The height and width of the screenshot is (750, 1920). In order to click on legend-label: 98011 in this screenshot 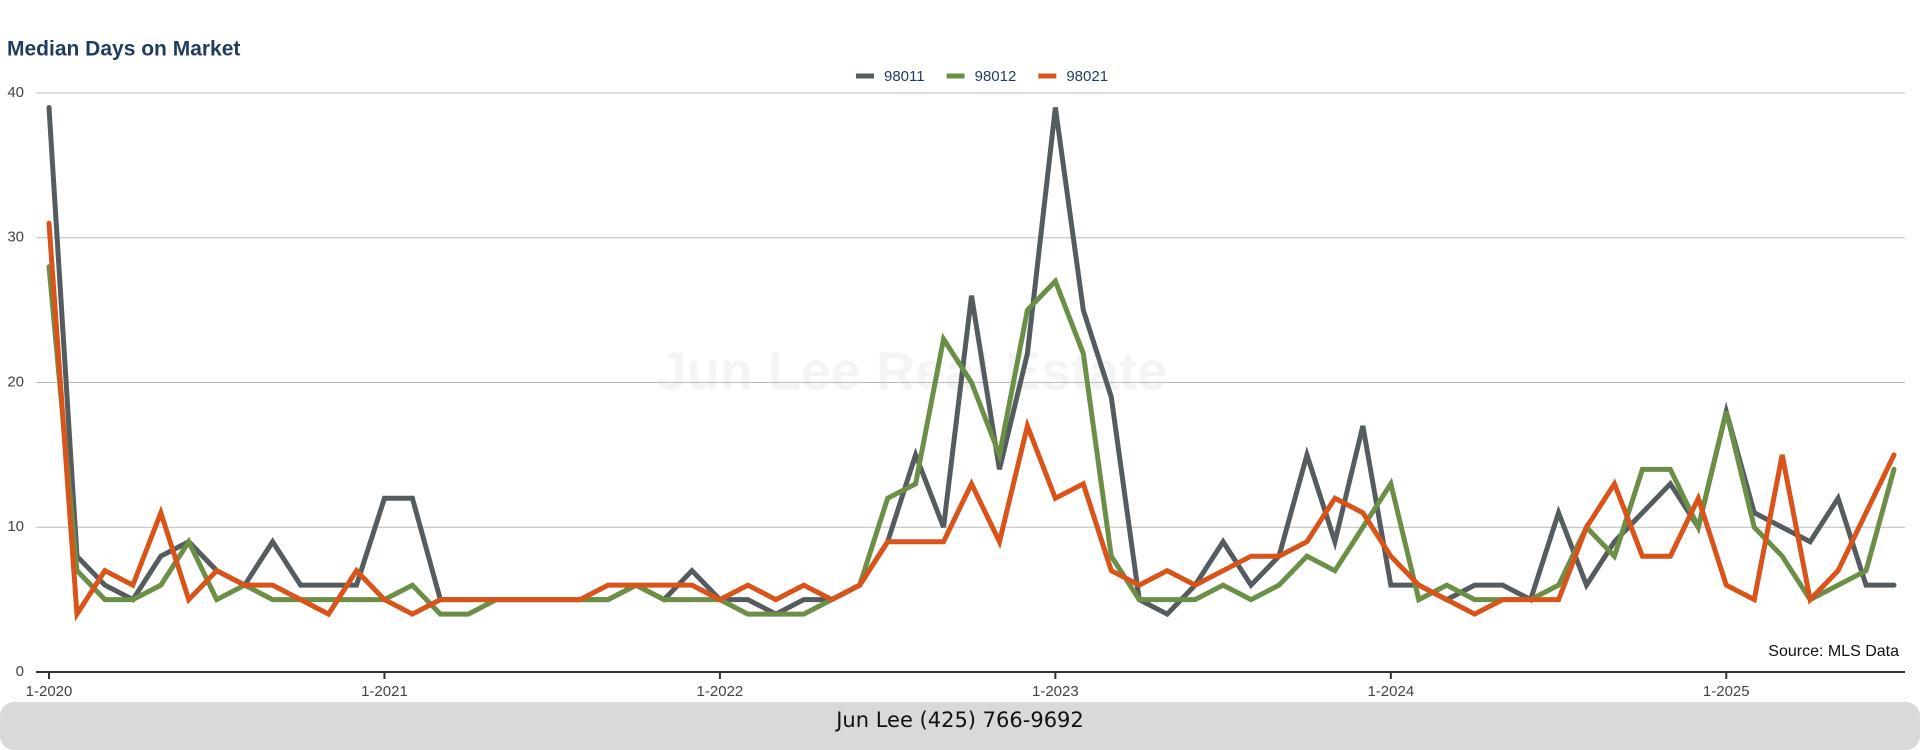, I will do `click(904, 76)`.